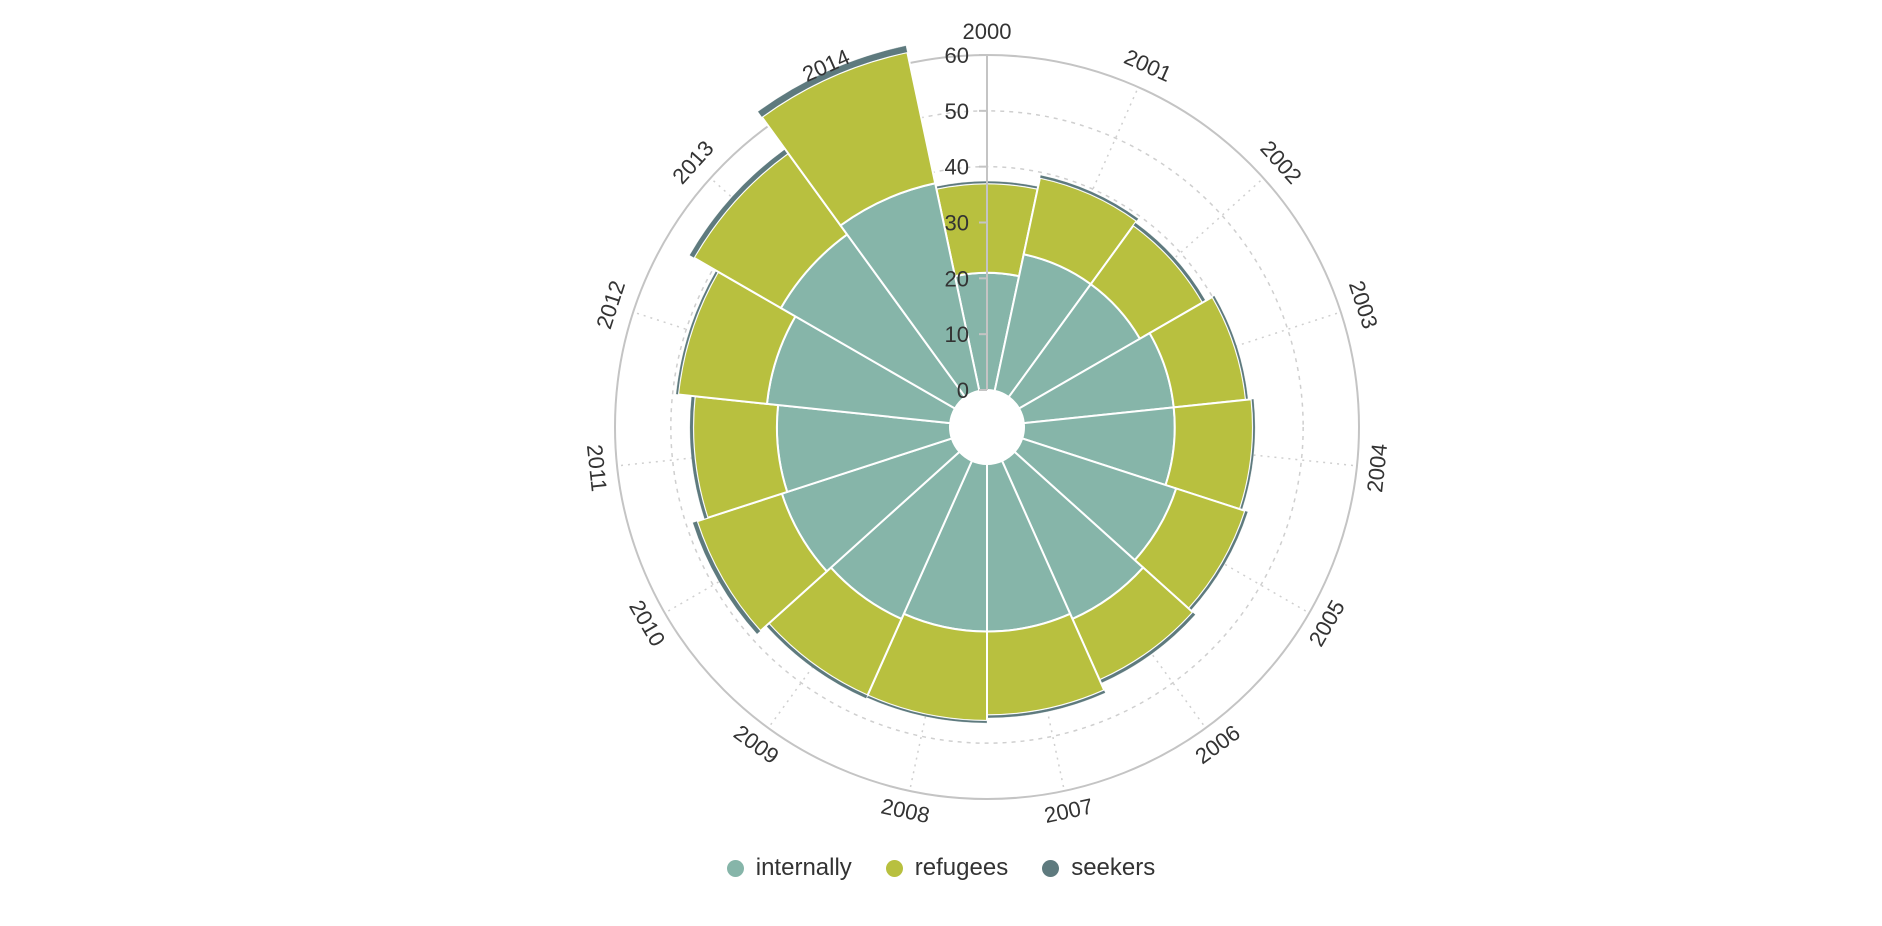  I want to click on legend: internally refugees seekers, so click(941, 868).